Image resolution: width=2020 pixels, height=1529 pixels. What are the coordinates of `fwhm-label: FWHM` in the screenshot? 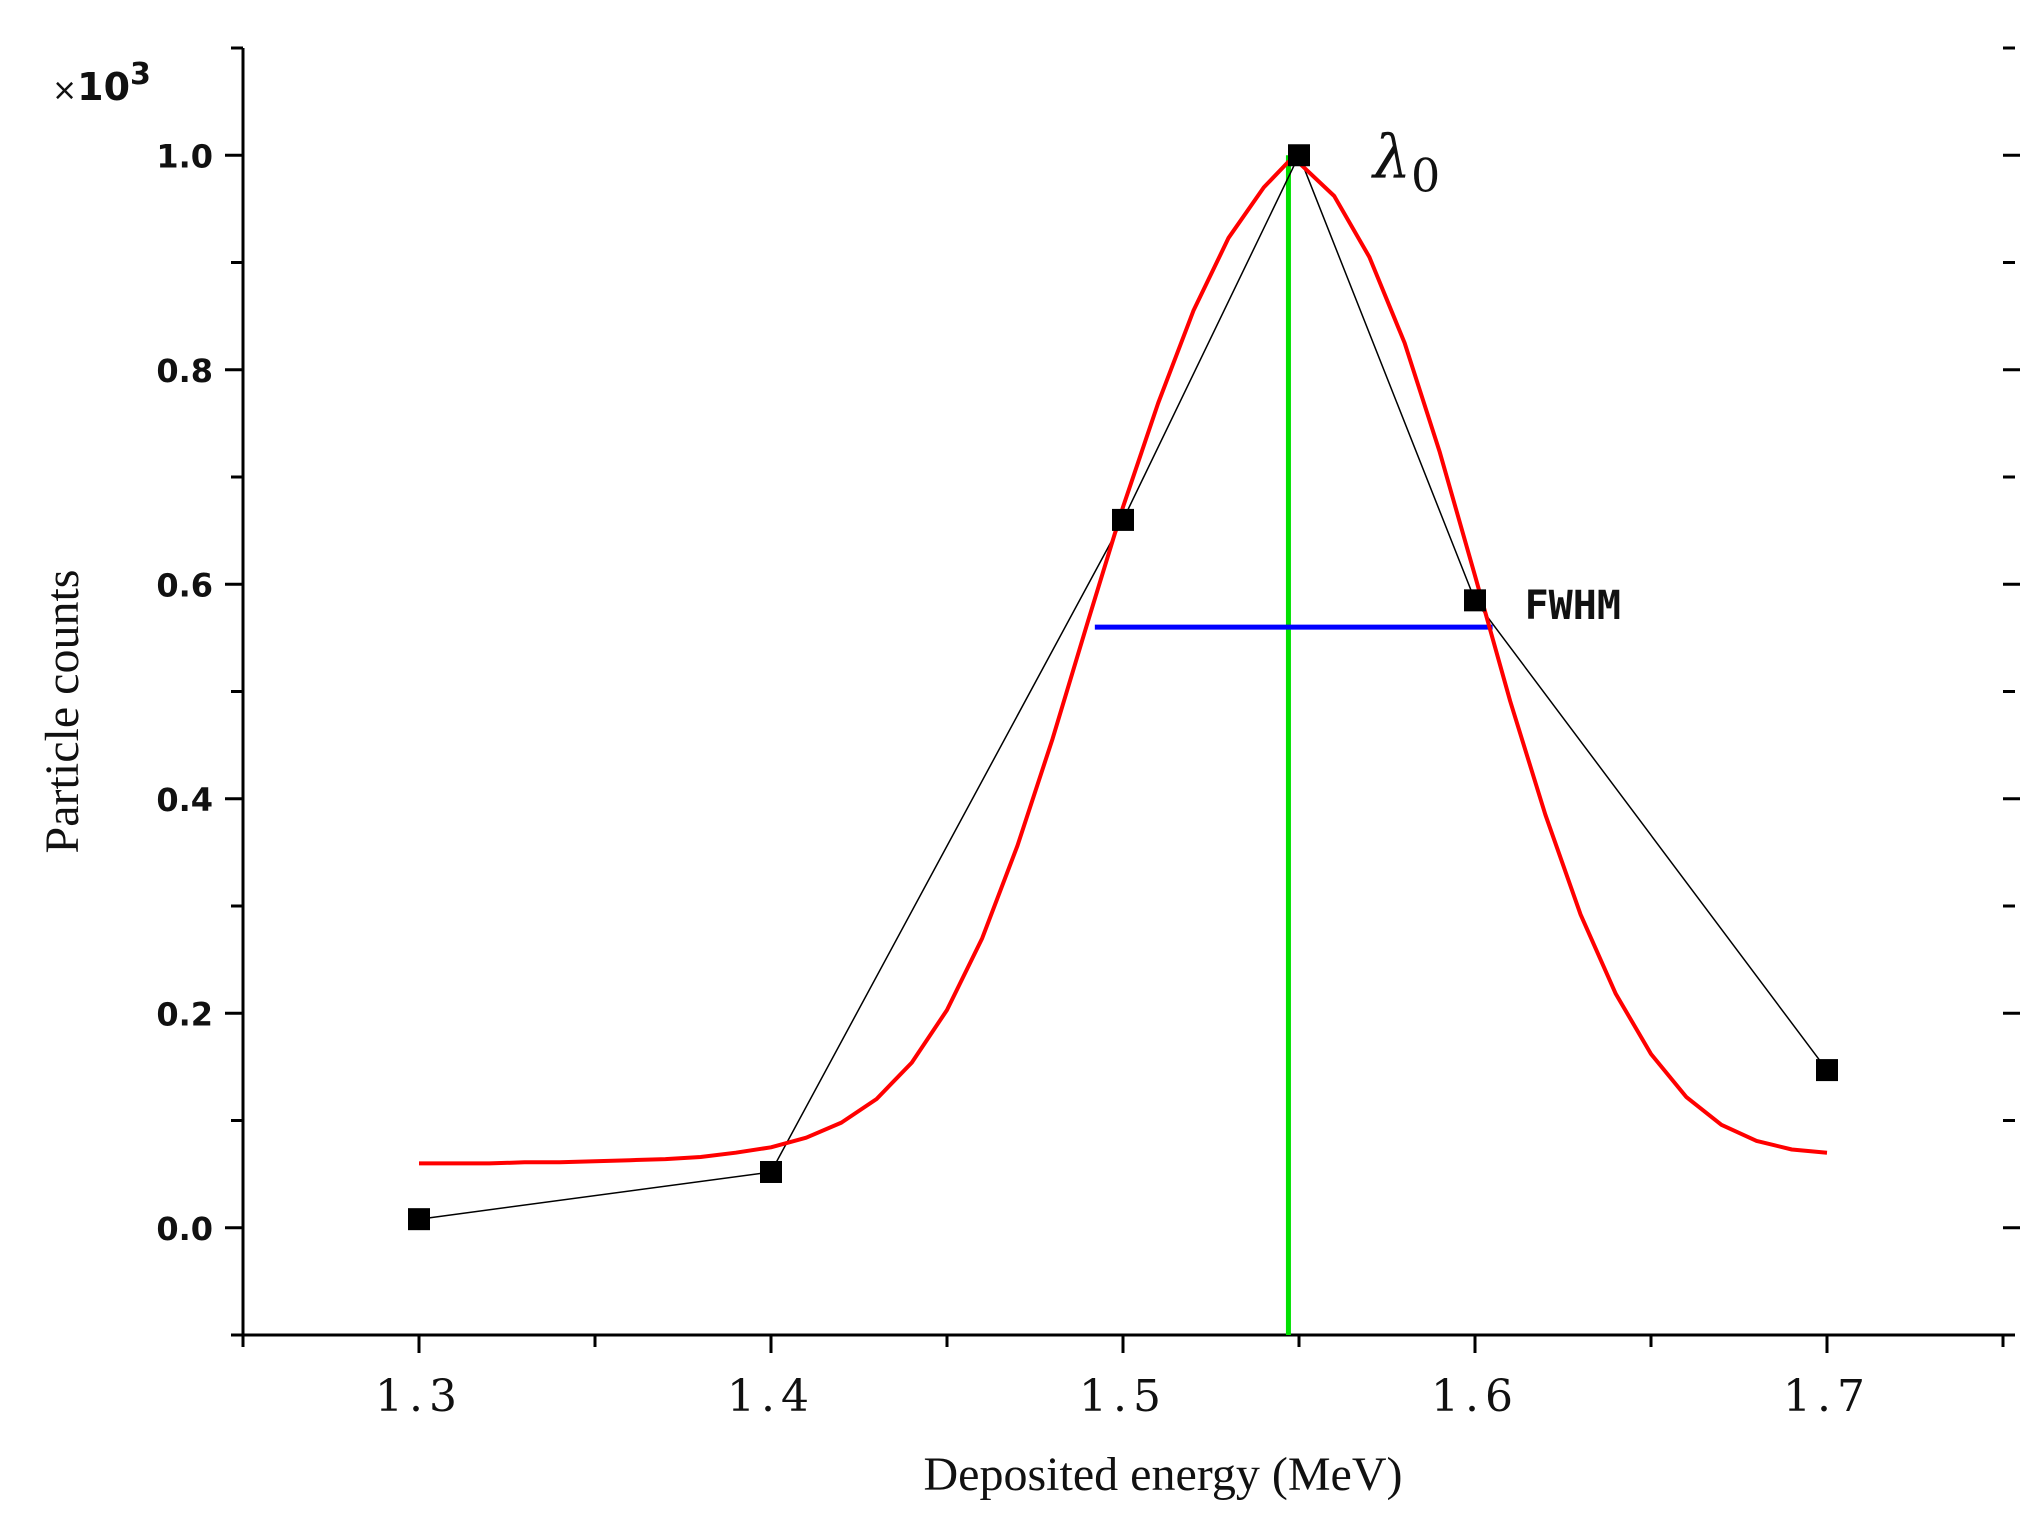 It's located at (1573, 606).